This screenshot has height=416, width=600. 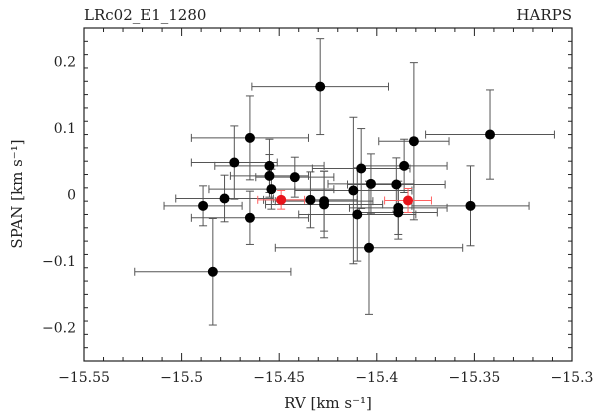 What do you see at coordinates (376, 378) in the screenshot?
I see `x-tick-label: −15.4` at bounding box center [376, 378].